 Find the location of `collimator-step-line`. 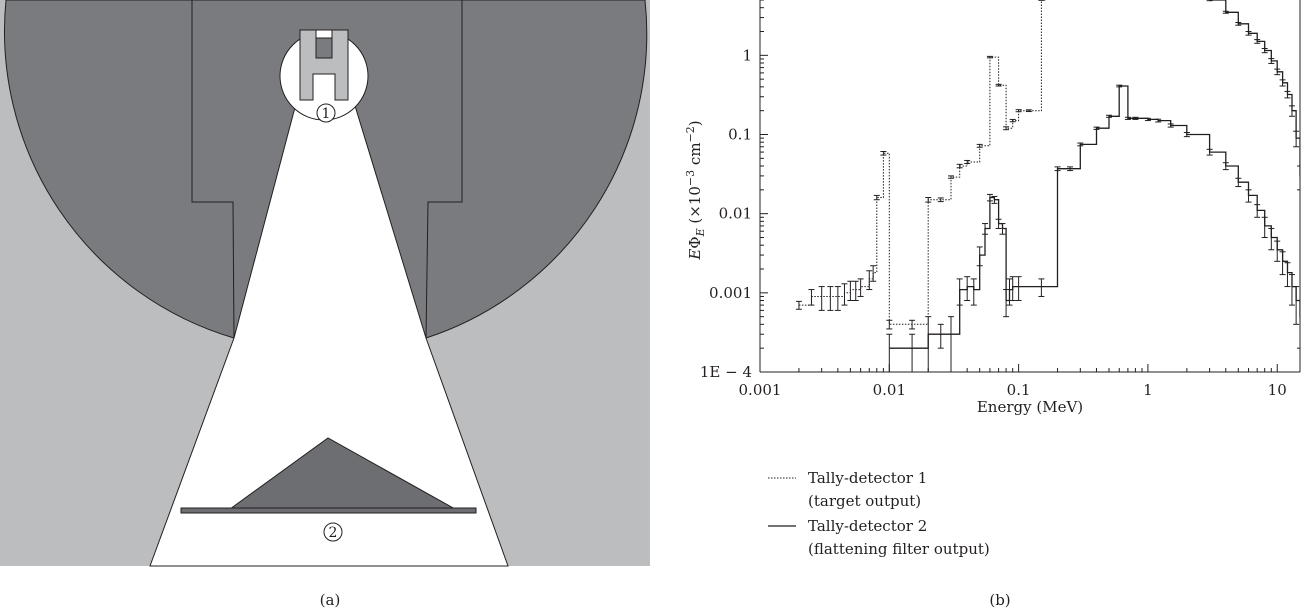

collimator-step-line is located at coordinates (327, 169).